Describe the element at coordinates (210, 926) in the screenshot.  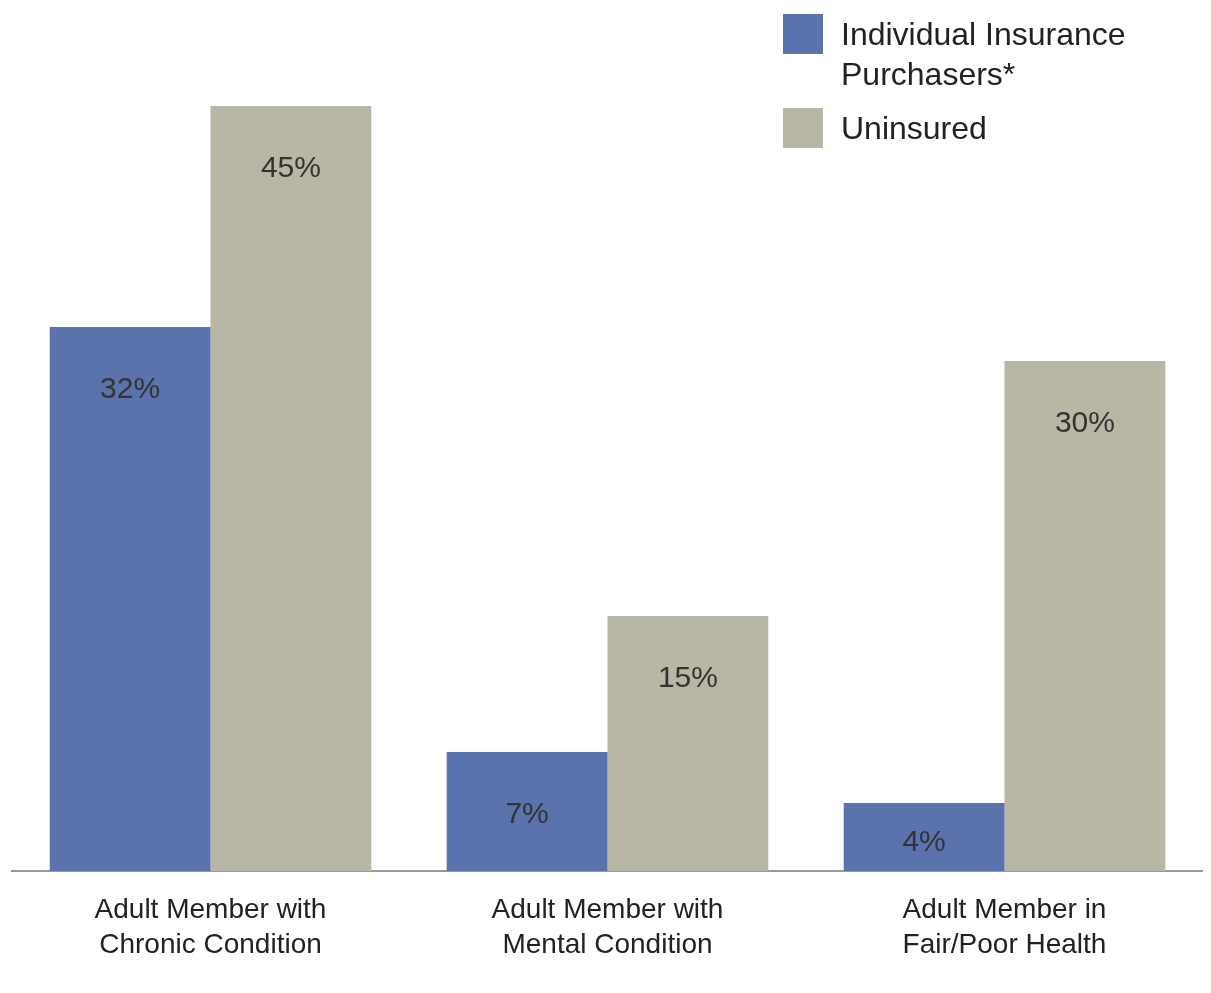
I see `x-tick-label: Adult Member with Chronic Condition` at that location.